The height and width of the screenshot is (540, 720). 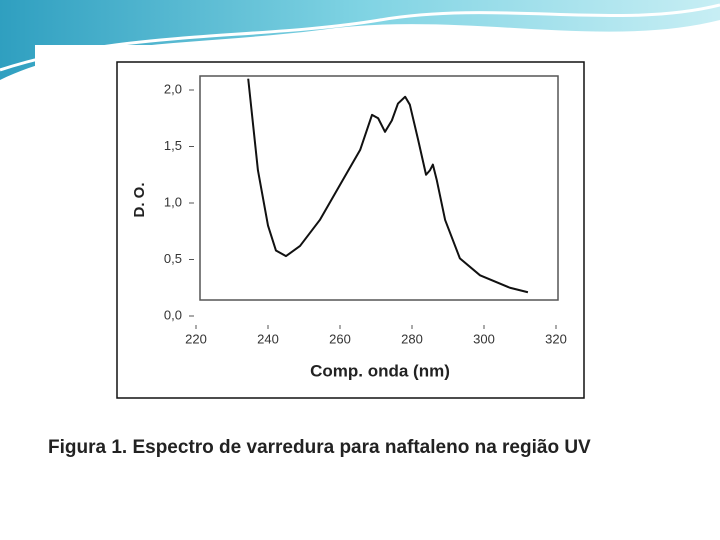 I want to click on y-tick-label: 0,0, so click(x=173, y=314).